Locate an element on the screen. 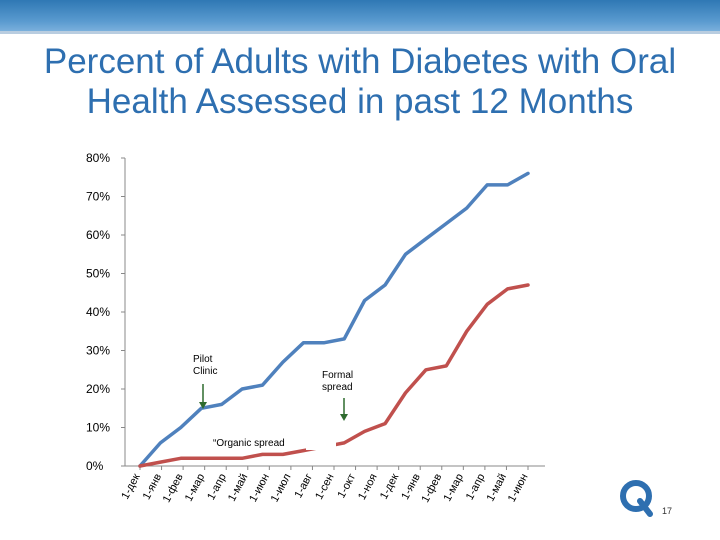 Image resolution: width=720 pixels, height=540 pixels. annotation-mask is located at coordinates (321, 443).